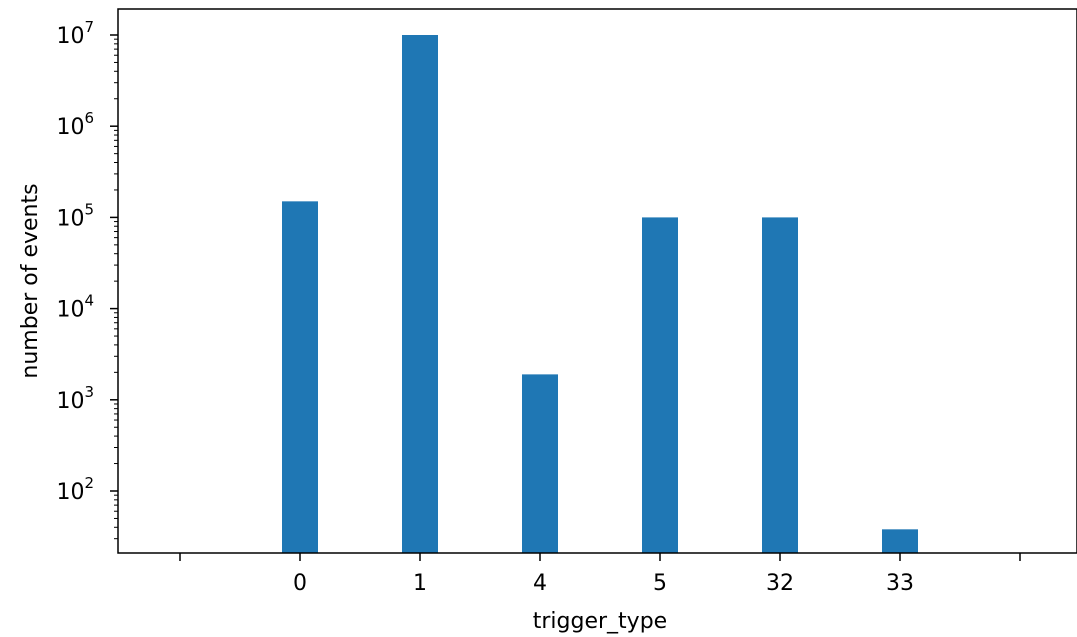  I want to click on x-tick-label: 1, so click(420, 583).